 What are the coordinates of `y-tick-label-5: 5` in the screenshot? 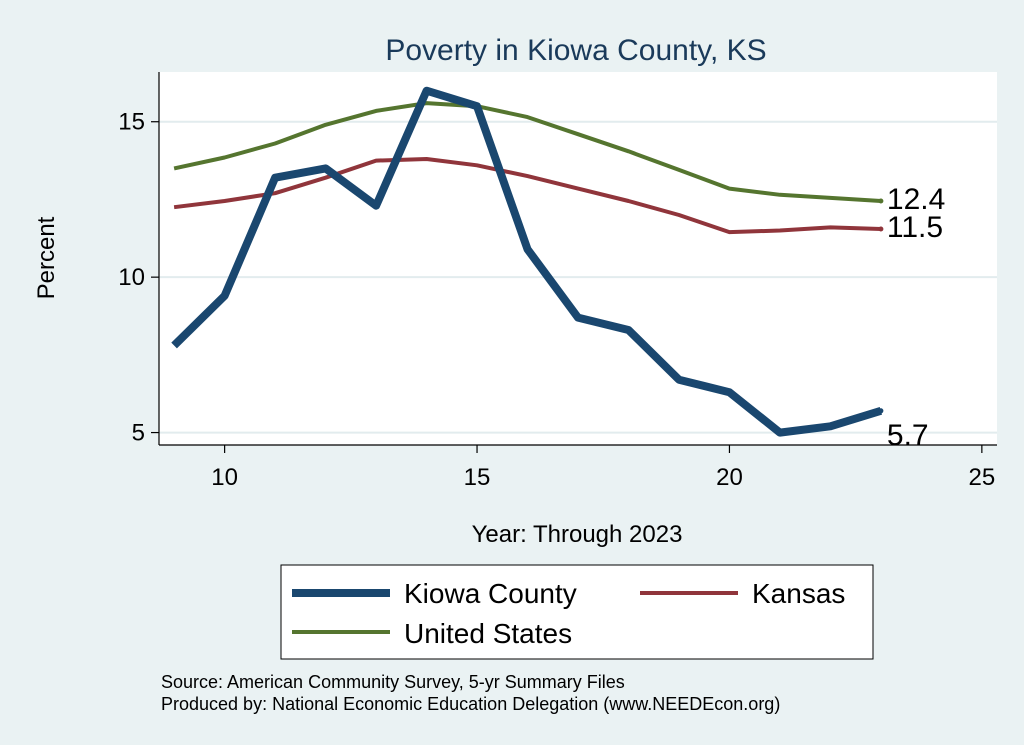 It's located at (138, 433).